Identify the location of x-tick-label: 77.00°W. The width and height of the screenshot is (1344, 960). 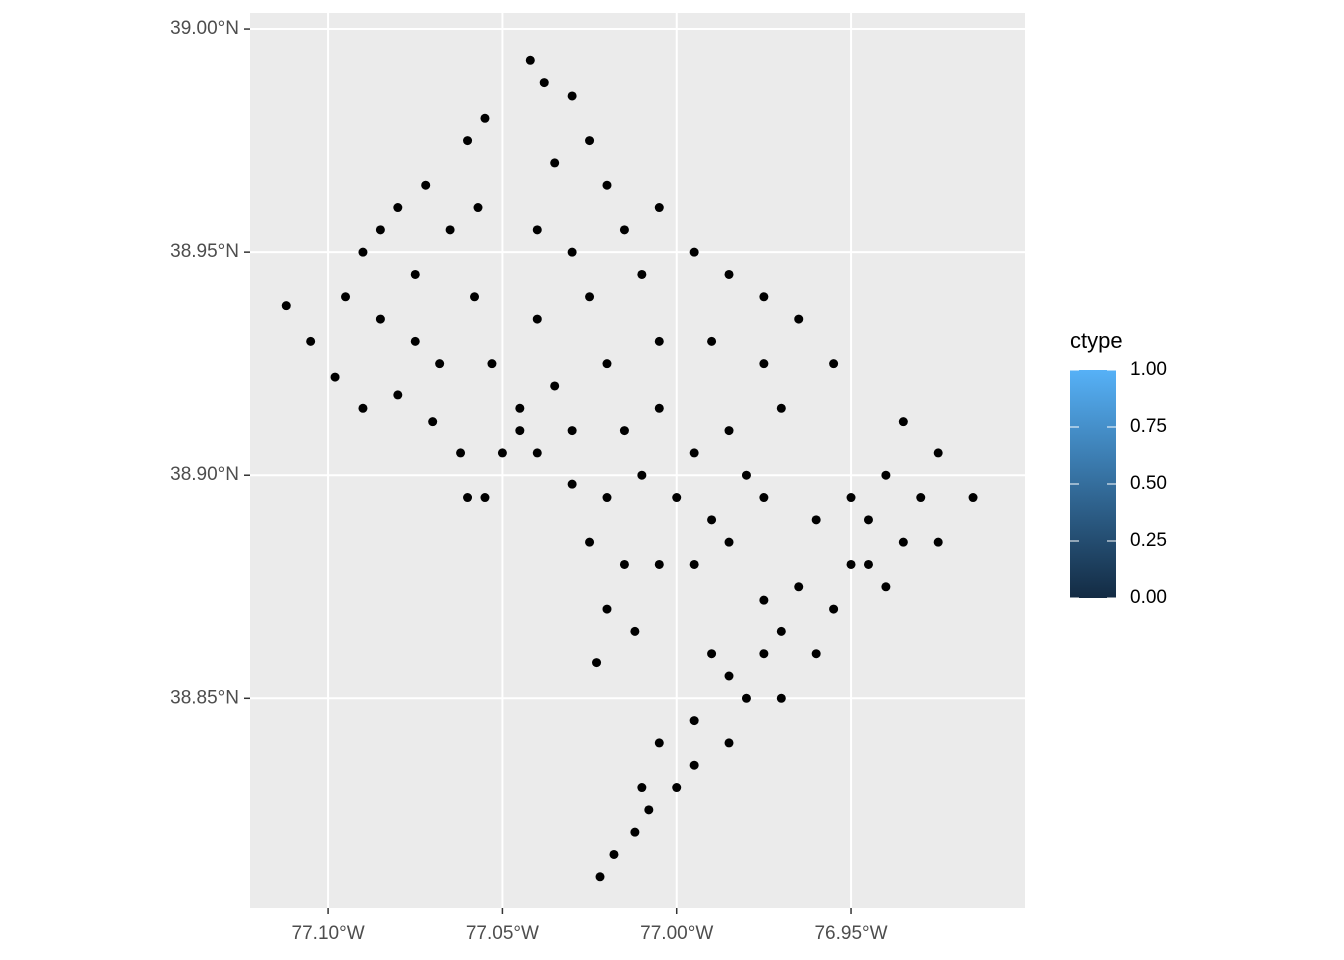
(676, 933).